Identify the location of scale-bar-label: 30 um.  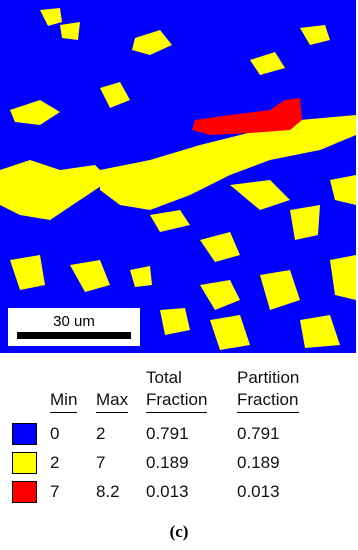
(74, 321).